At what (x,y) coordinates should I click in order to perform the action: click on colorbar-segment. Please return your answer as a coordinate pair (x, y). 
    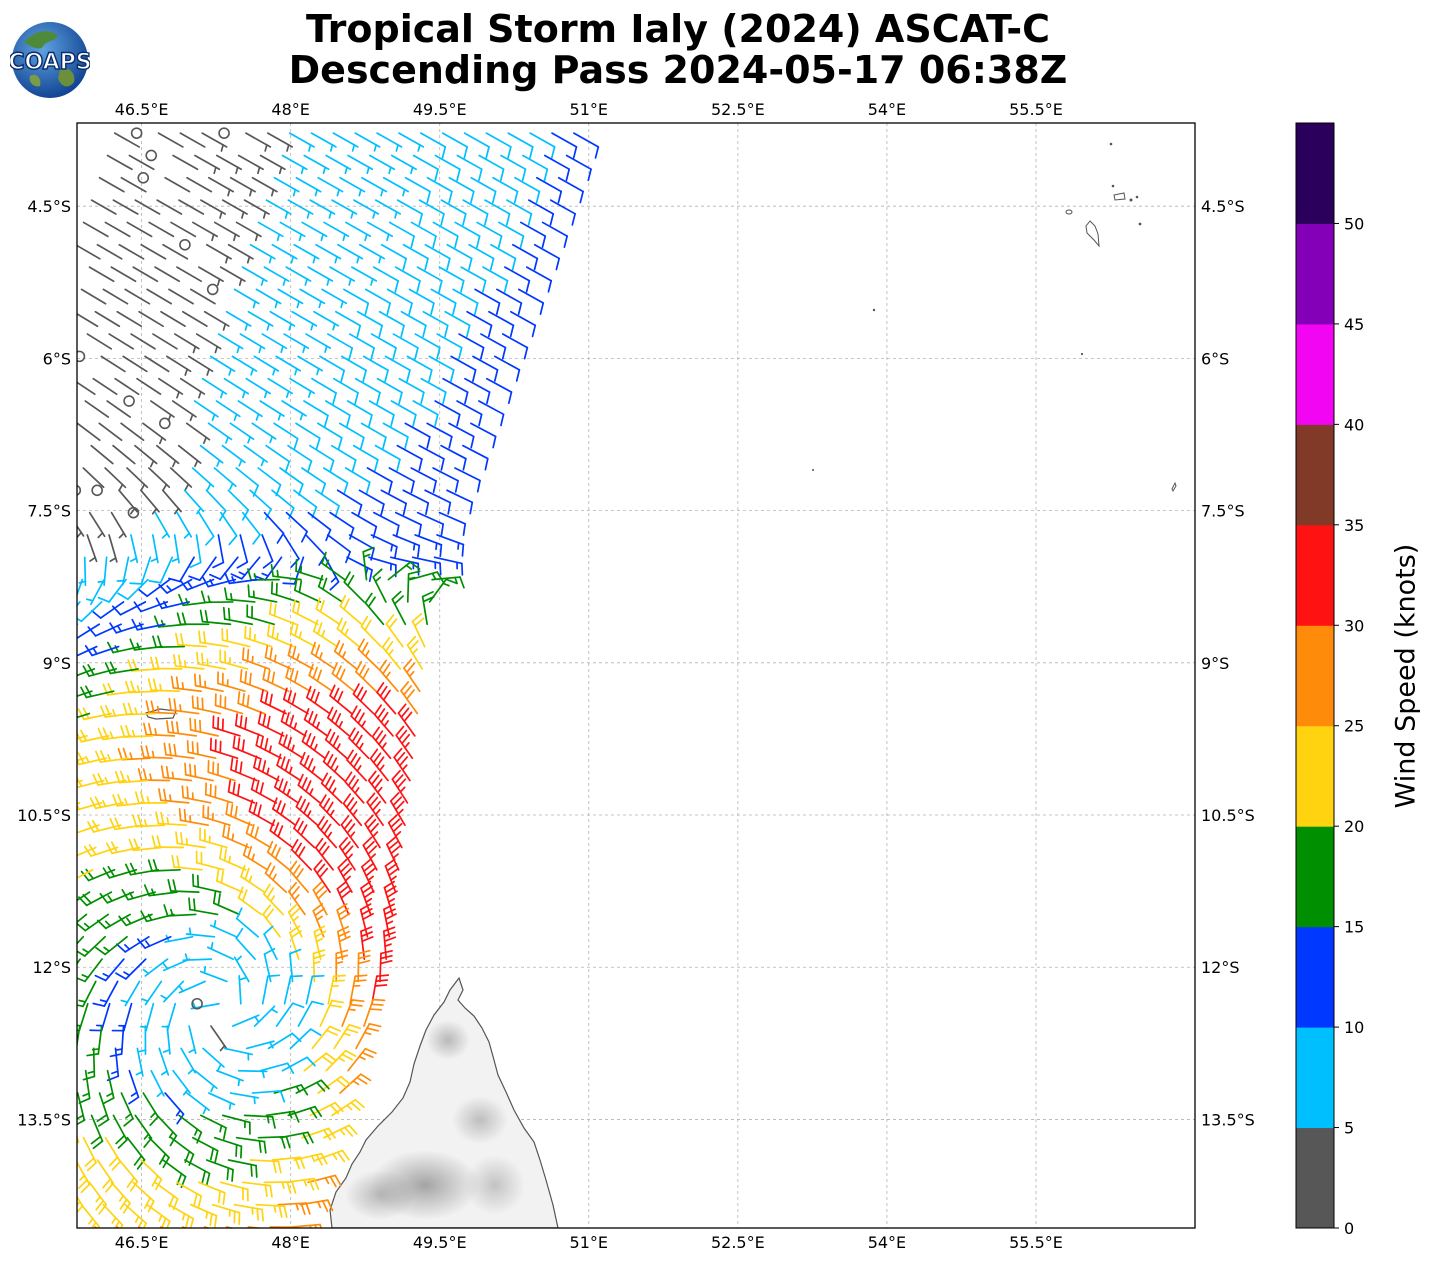
    Looking at the image, I should click on (1315, 1078).